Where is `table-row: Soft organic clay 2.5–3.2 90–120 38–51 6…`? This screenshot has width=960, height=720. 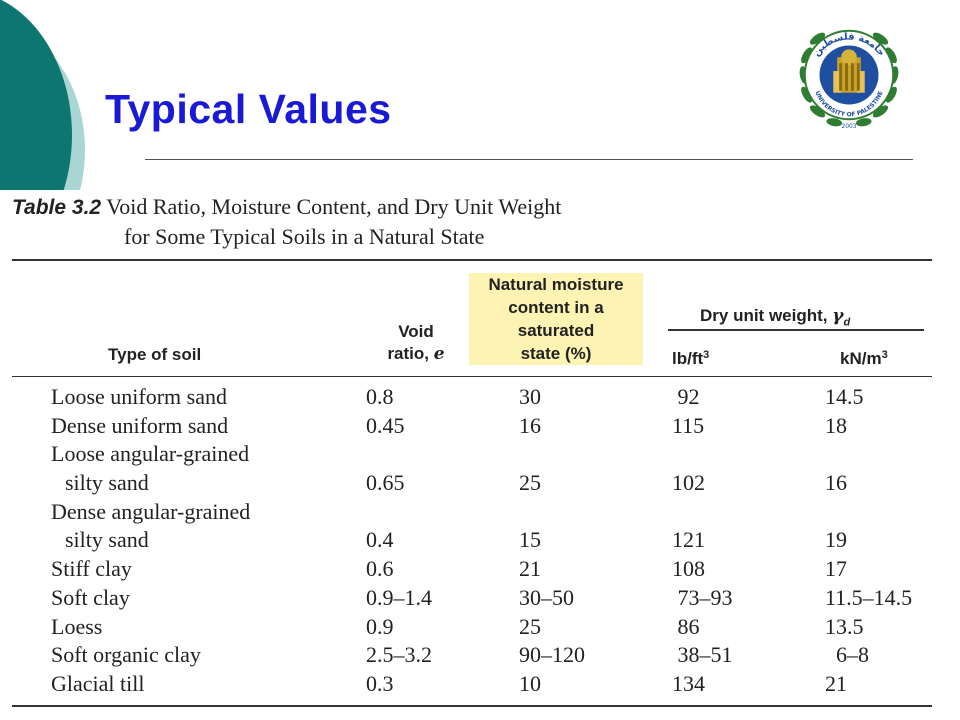
table-row: Soft organic clay 2.5–3.2 90–120 38–51 6… is located at coordinates (480, 655).